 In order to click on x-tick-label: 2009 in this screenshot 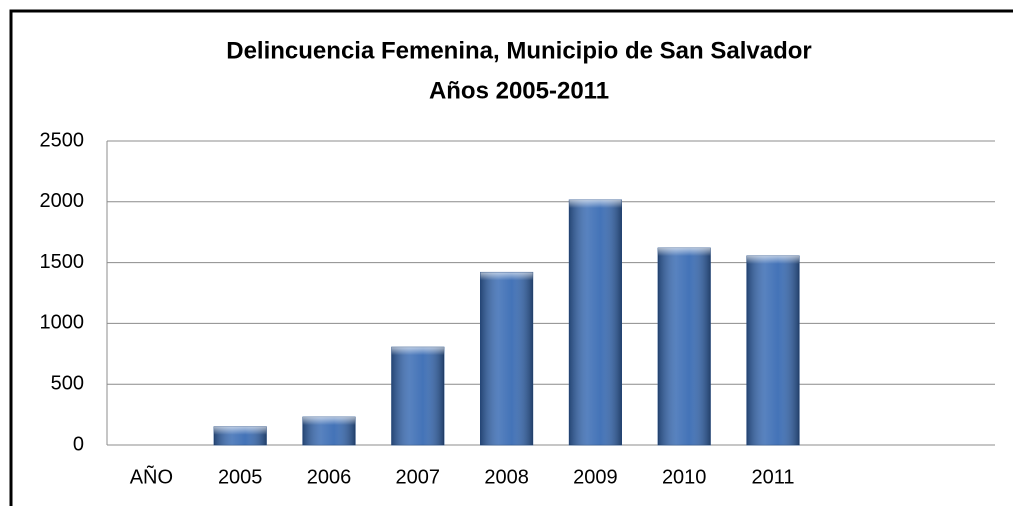, I will do `click(595, 477)`.